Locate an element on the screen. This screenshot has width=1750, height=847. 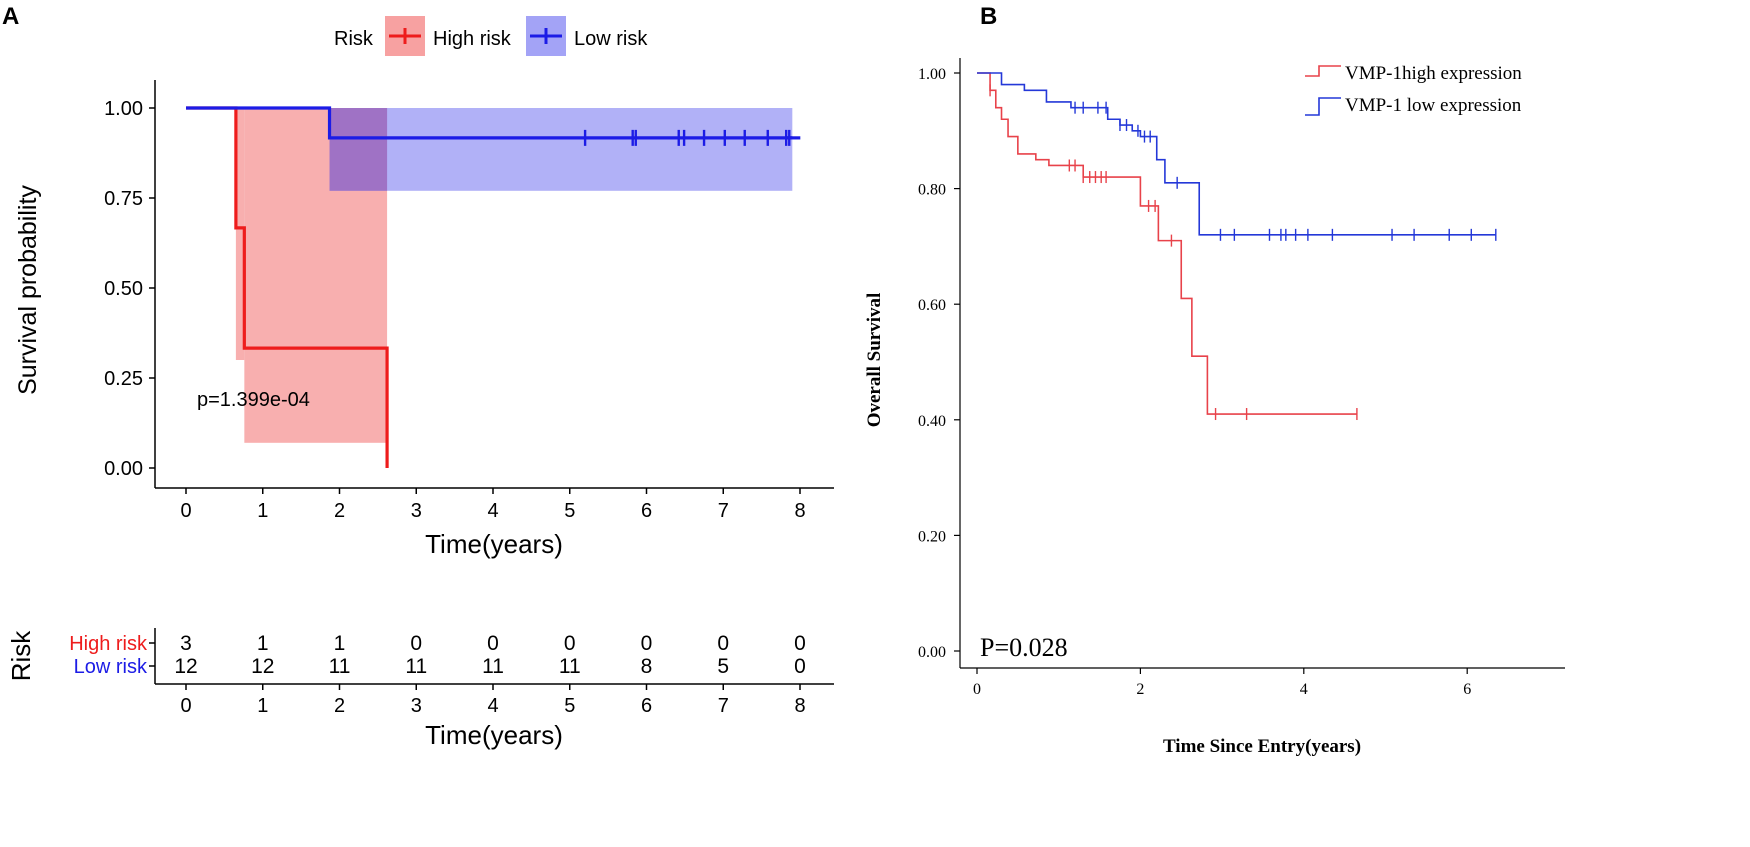
survival-line-low-risk is located at coordinates (489, 123).